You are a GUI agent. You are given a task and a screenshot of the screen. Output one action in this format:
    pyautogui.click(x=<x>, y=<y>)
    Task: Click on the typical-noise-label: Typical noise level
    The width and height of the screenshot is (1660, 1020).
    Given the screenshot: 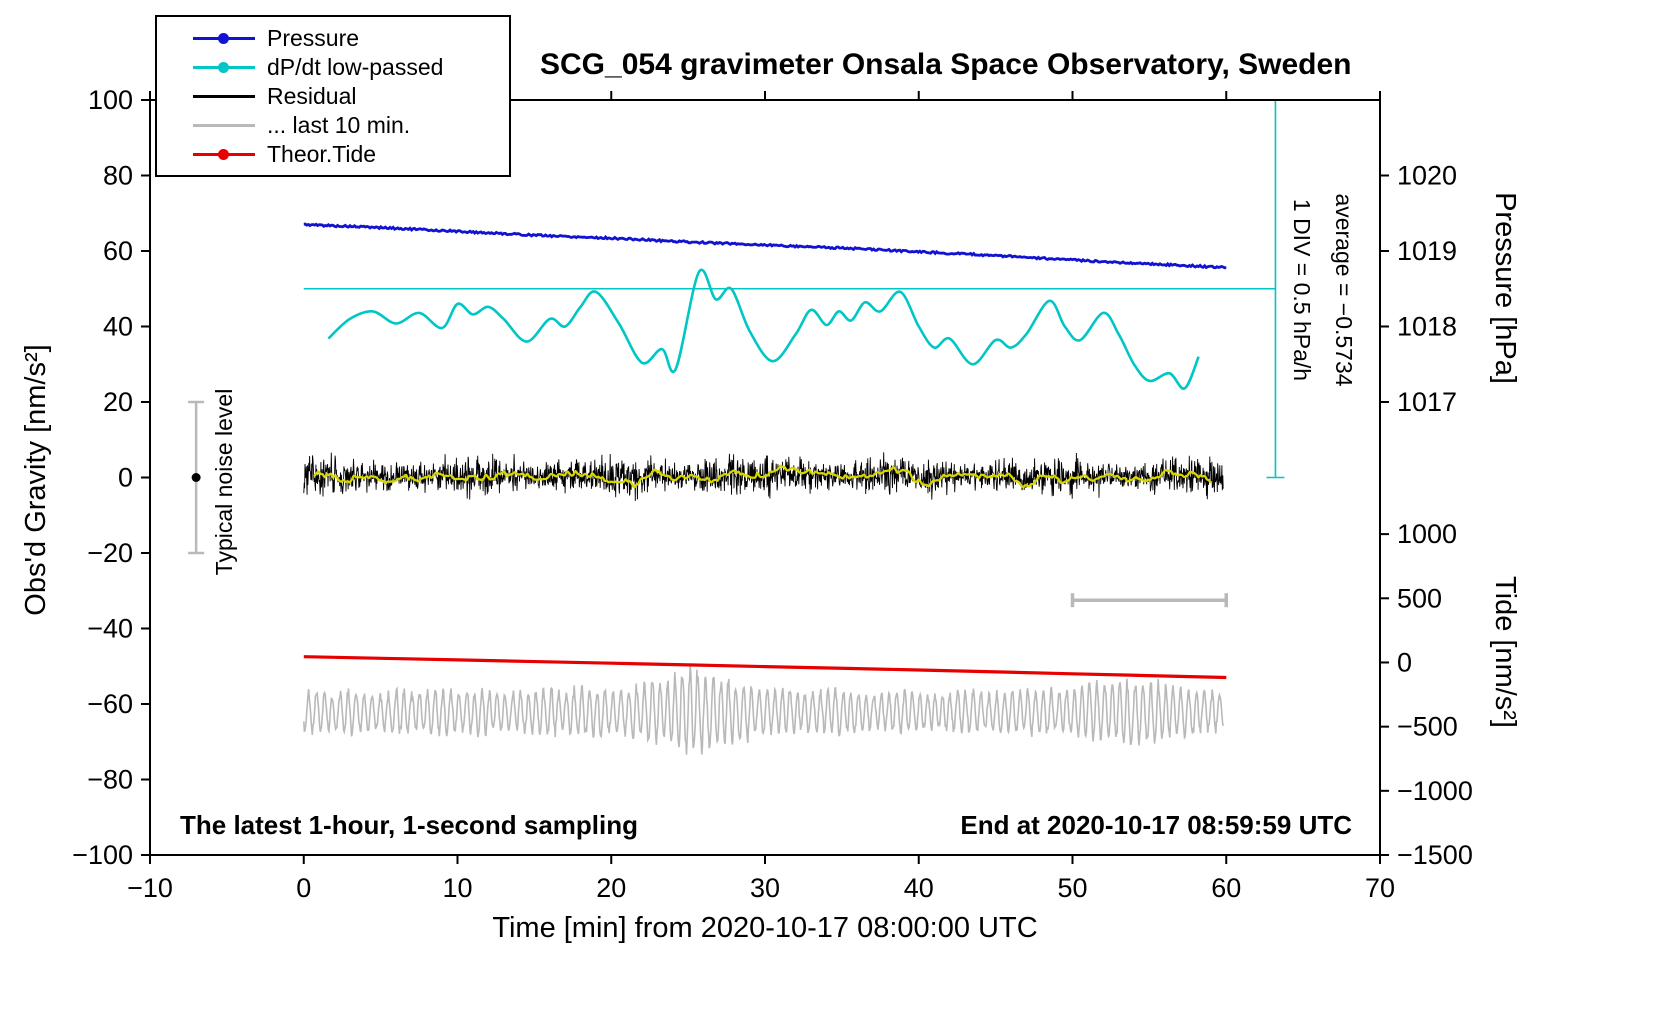 What is the action you would take?
    pyautogui.click(x=224, y=482)
    